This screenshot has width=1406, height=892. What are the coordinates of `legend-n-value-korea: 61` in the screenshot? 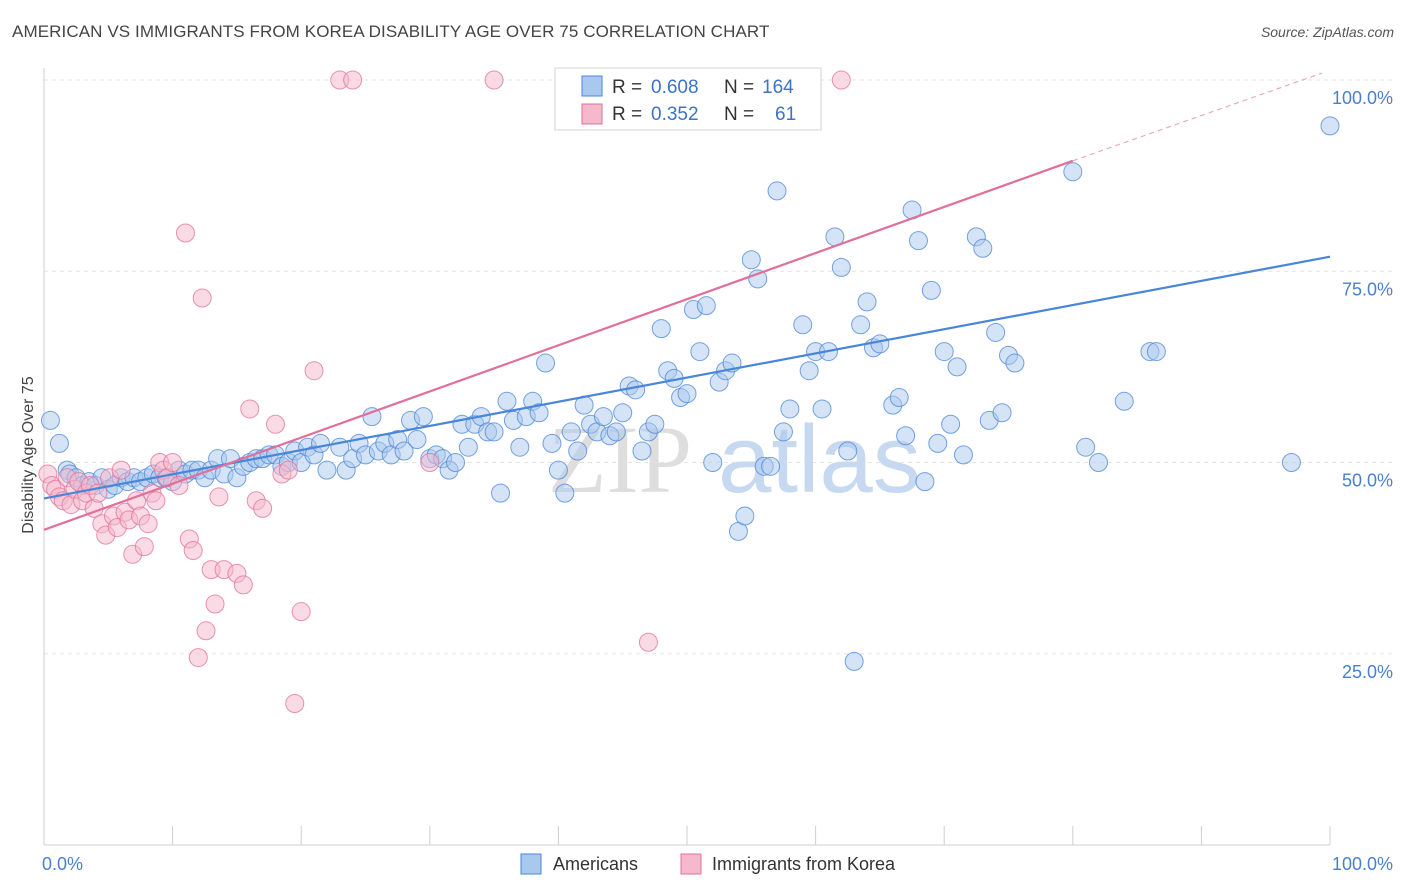 It's located at (785, 114).